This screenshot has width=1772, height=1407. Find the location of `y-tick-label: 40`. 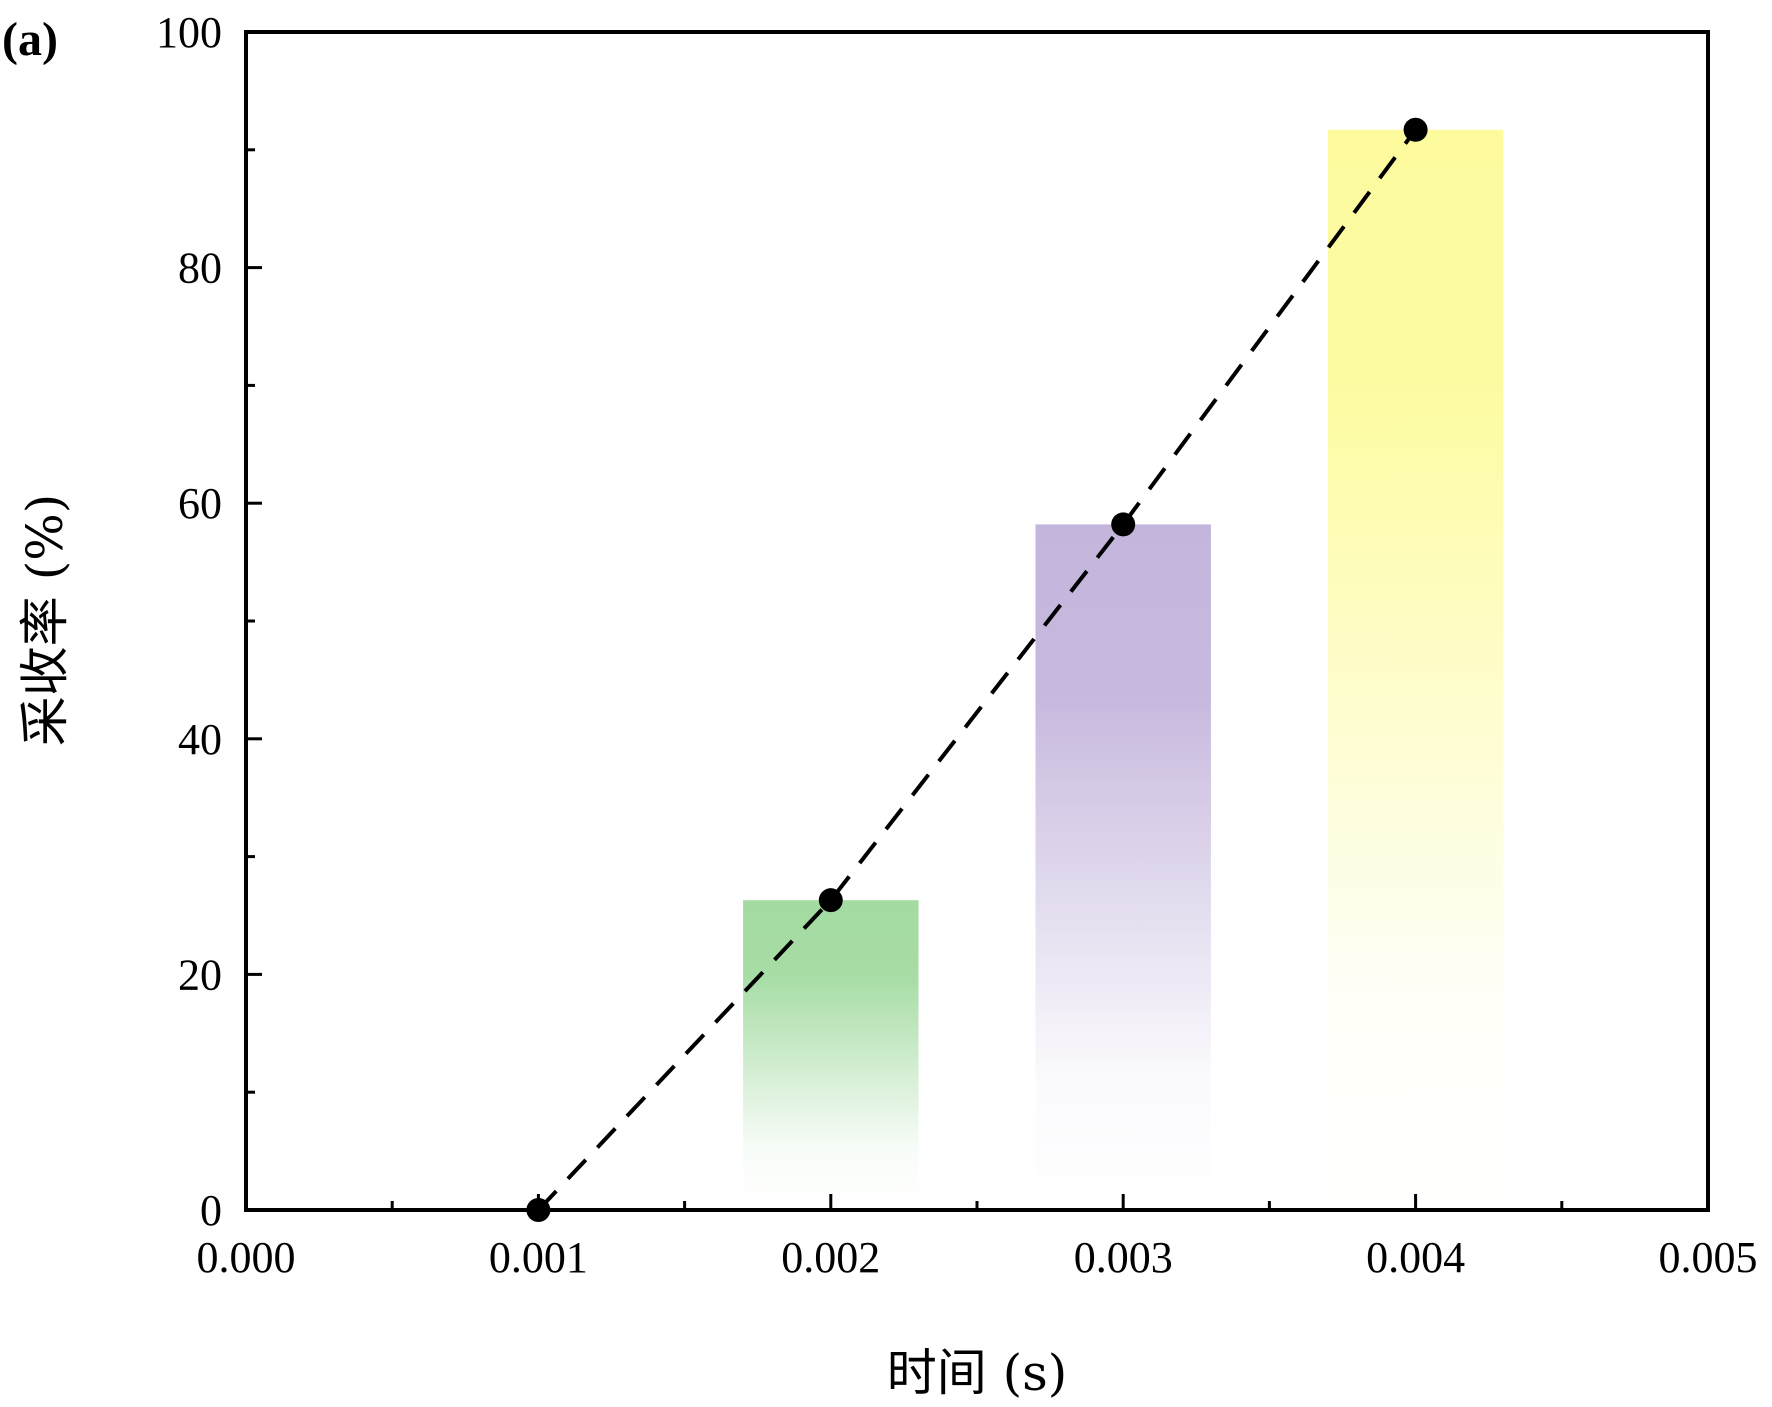

y-tick-label: 40 is located at coordinates (200, 739).